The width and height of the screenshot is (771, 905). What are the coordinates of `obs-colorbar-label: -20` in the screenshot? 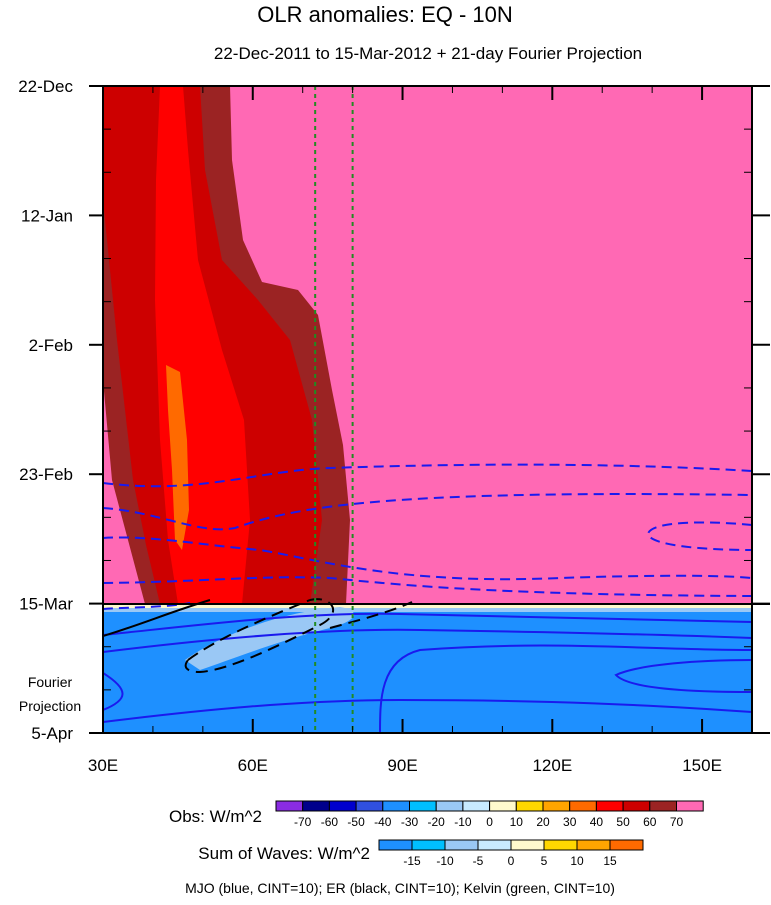 It's located at (437, 822).